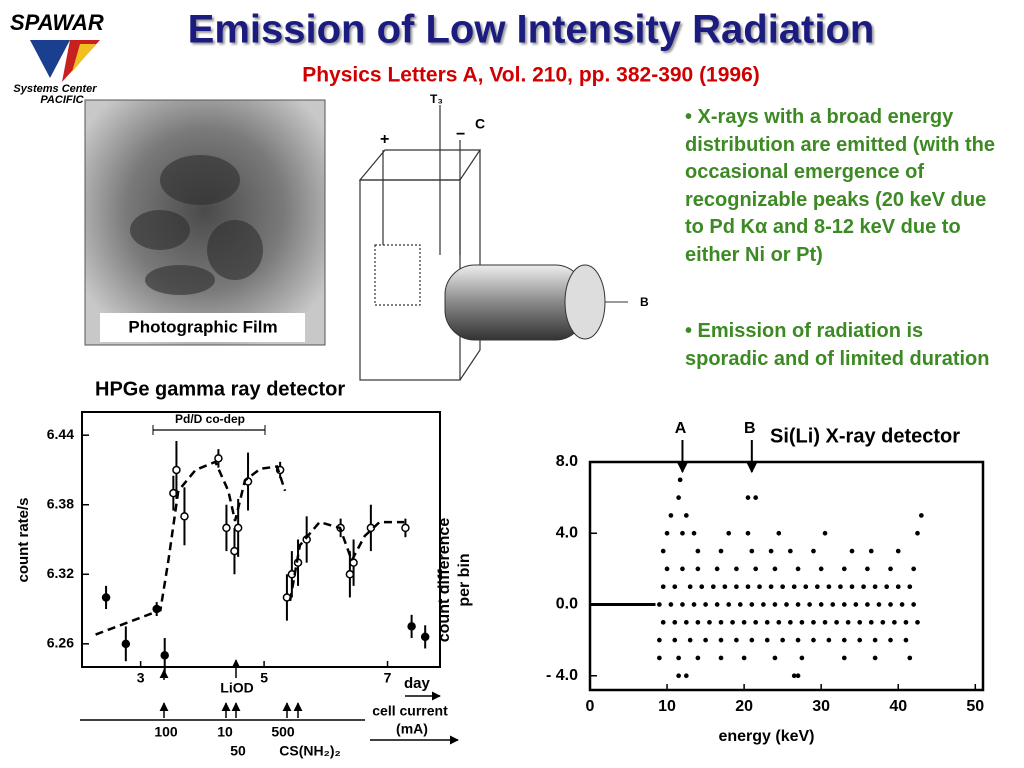  What do you see at coordinates (141, 678) in the screenshot?
I see `x-tick-label: 3` at bounding box center [141, 678].